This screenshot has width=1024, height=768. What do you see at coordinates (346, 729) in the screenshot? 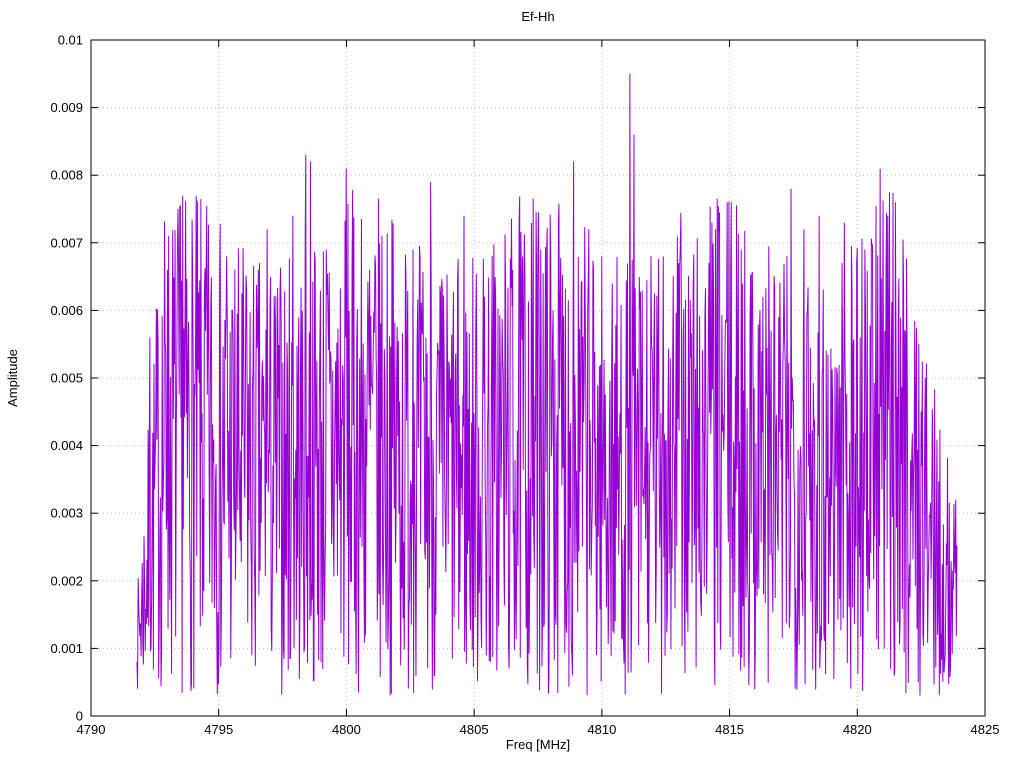
I see `x-tick-label: 4800` at bounding box center [346, 729].